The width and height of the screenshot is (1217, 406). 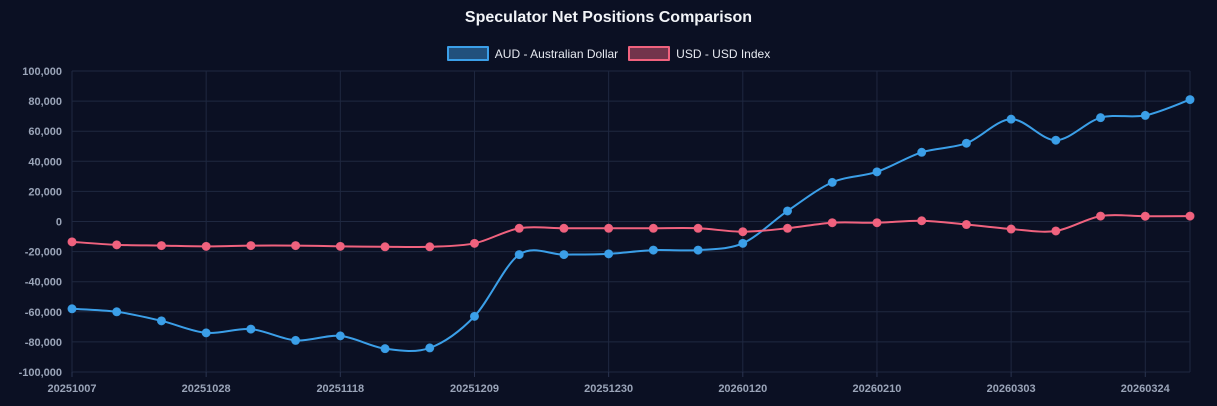 I want to click on y-tick-label: 40,000, so click(x=45, y=162).